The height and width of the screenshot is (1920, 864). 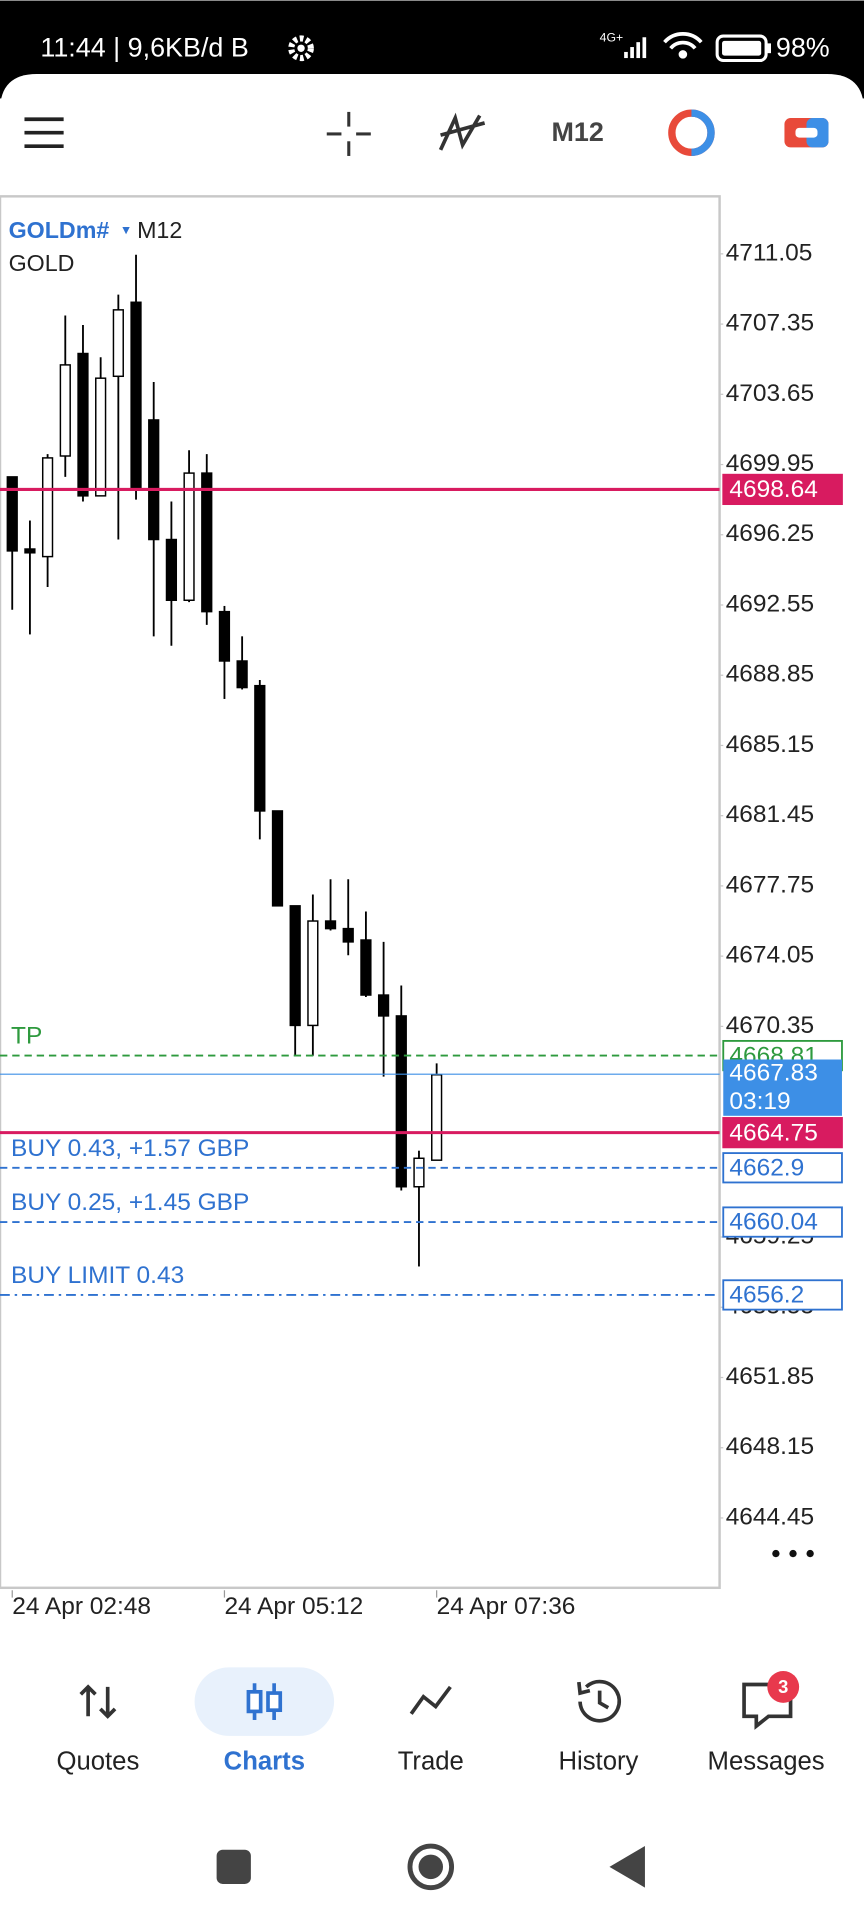 What do you see at coordinates (770, 603) in the screenshot?
I see `y-tick-label: 4692.55` at bounding box center [770, 603].